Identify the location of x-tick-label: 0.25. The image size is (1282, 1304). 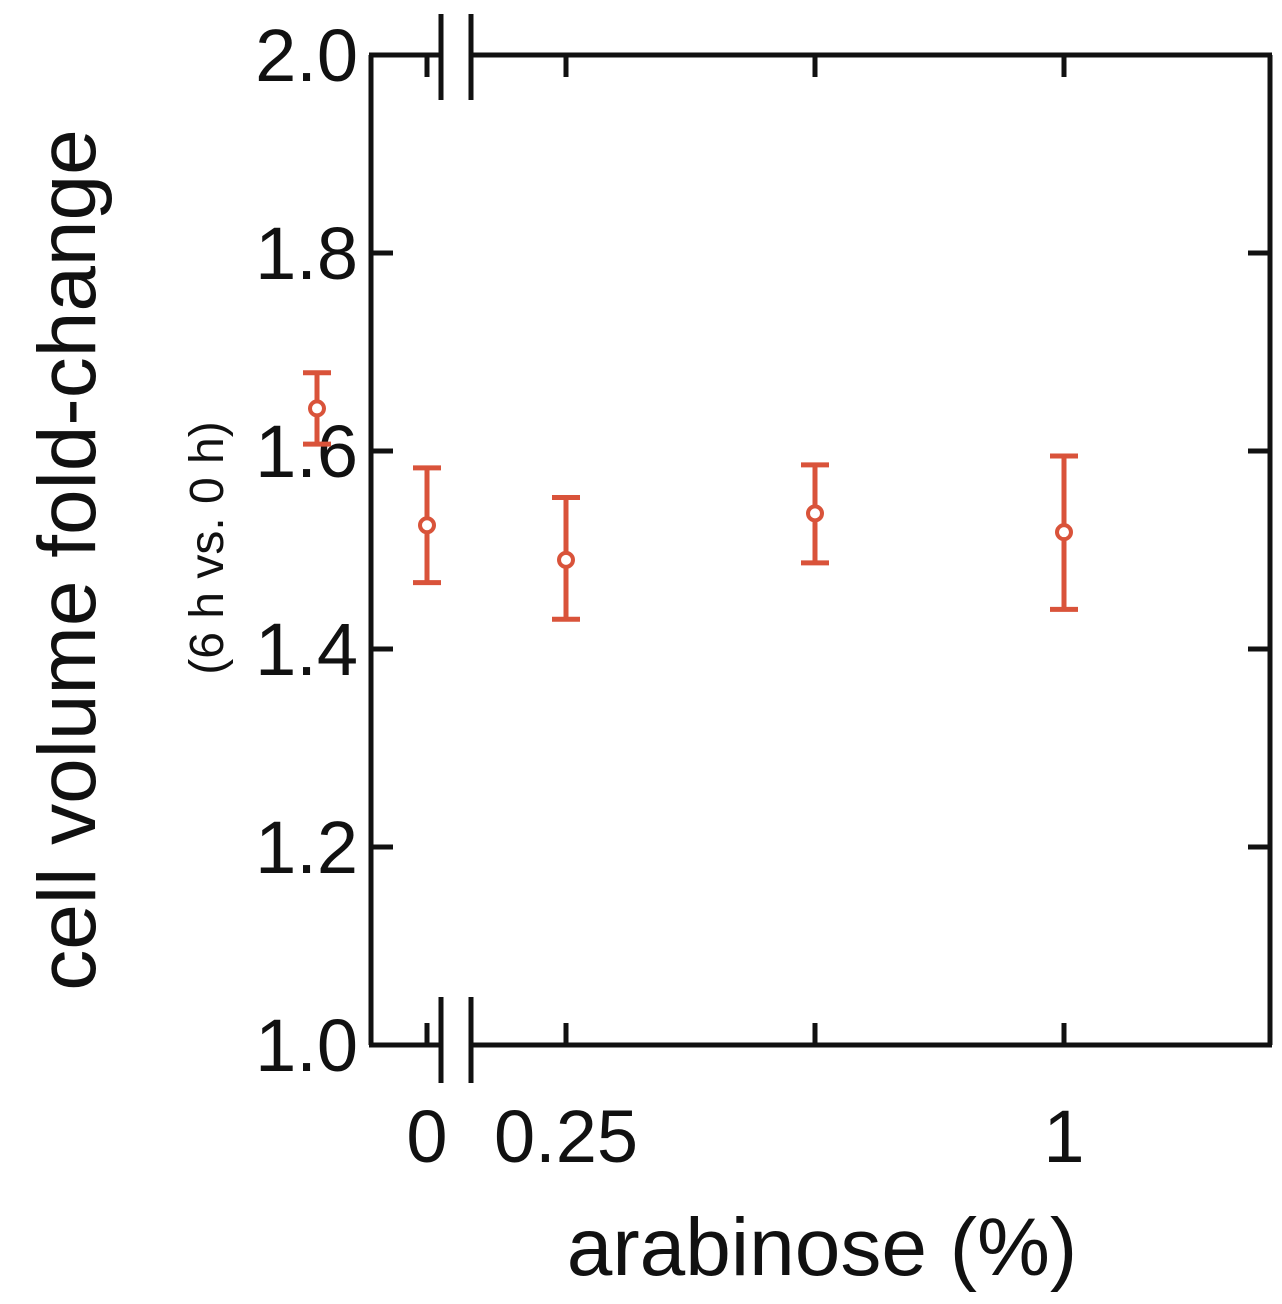
(566, 1136).